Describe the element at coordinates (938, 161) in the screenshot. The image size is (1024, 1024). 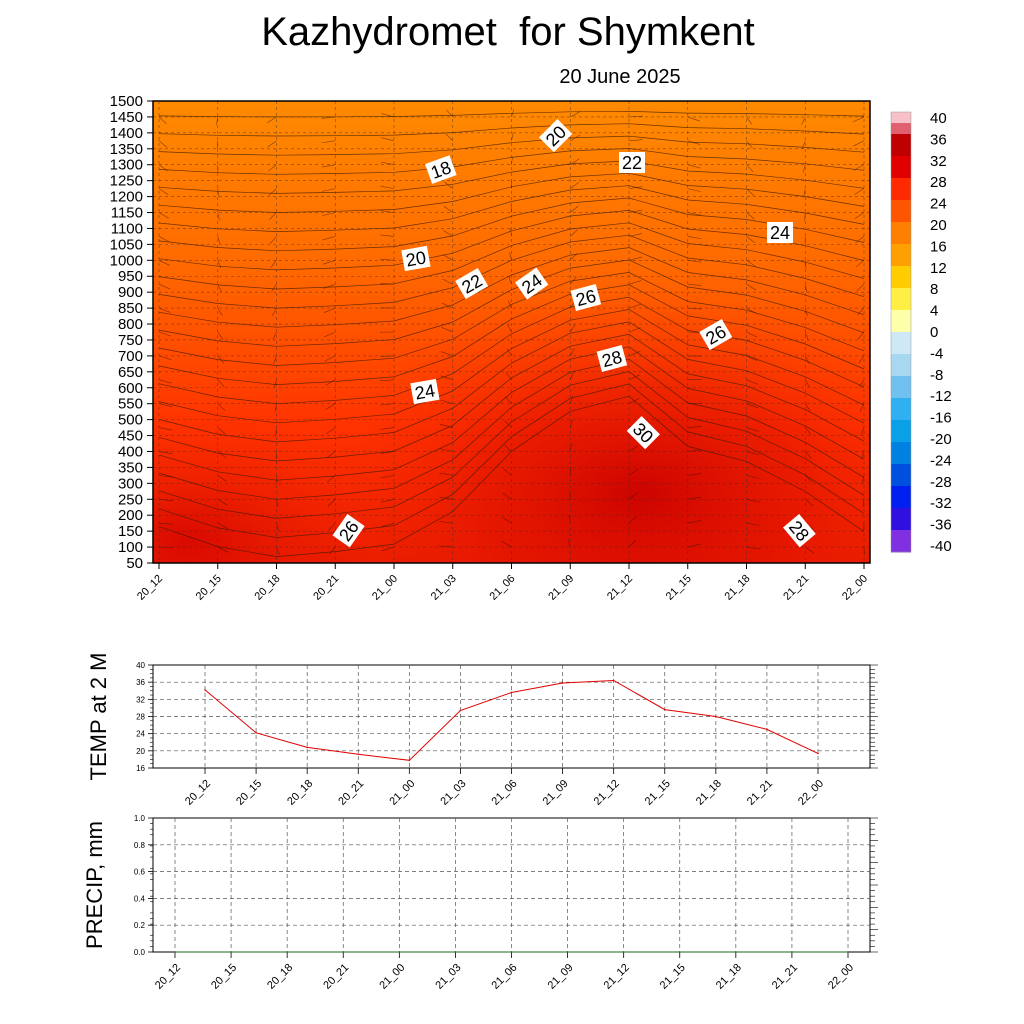
I see `colorbar-label: 32` at that location.